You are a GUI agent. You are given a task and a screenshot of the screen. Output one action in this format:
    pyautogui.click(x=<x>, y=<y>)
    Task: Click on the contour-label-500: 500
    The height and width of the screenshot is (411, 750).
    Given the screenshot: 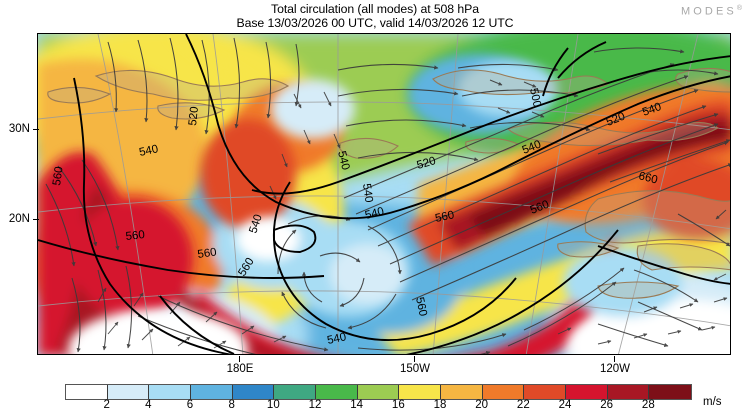 What is the action you would take?
    pyautogui.click(x=535, y=97)
    